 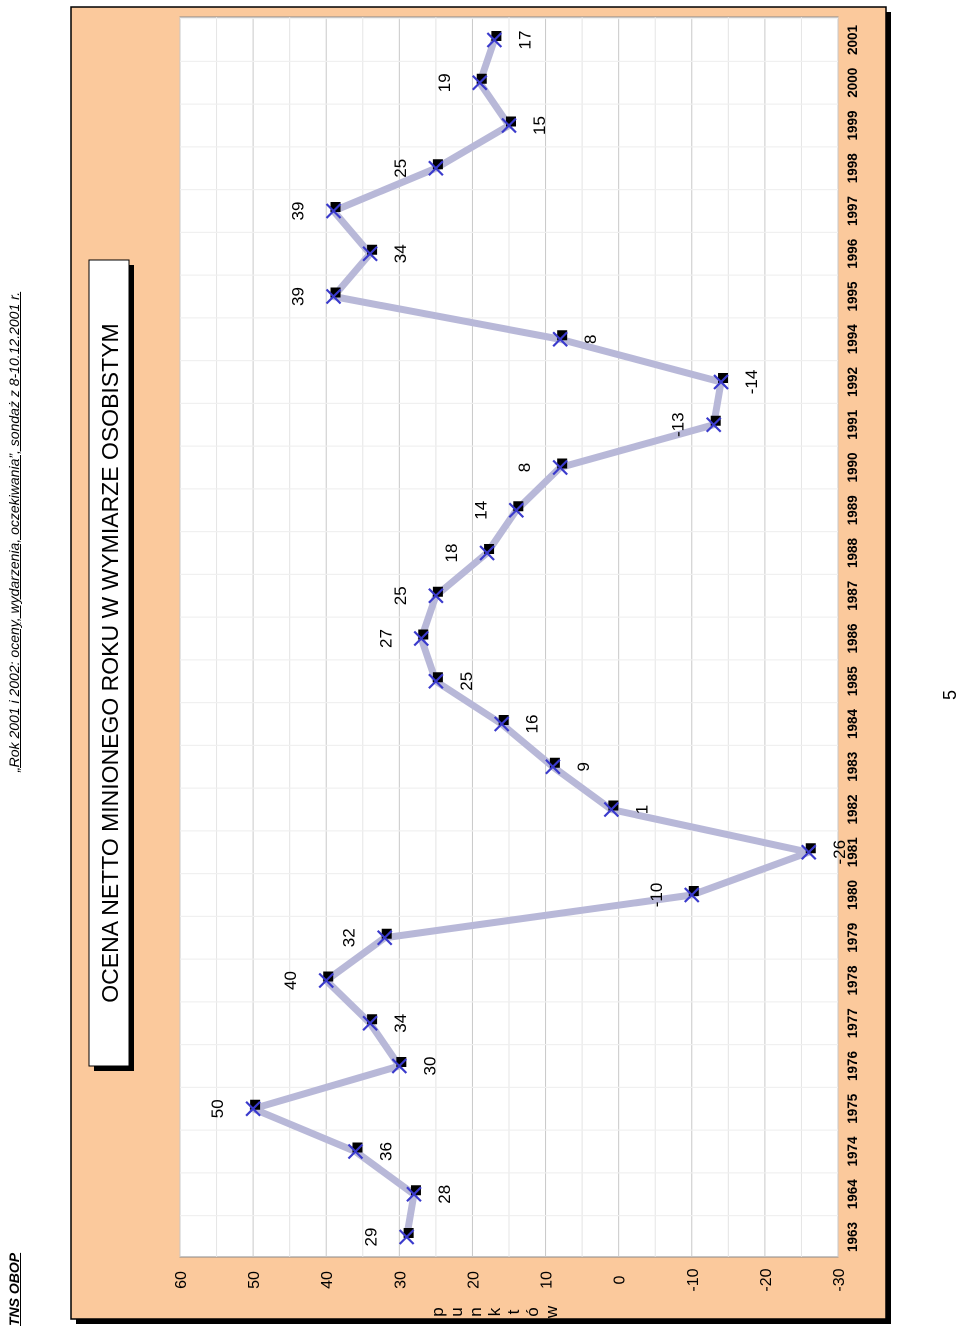 I want to click on x-tick-label: 1997, so click(x=852, y=211).